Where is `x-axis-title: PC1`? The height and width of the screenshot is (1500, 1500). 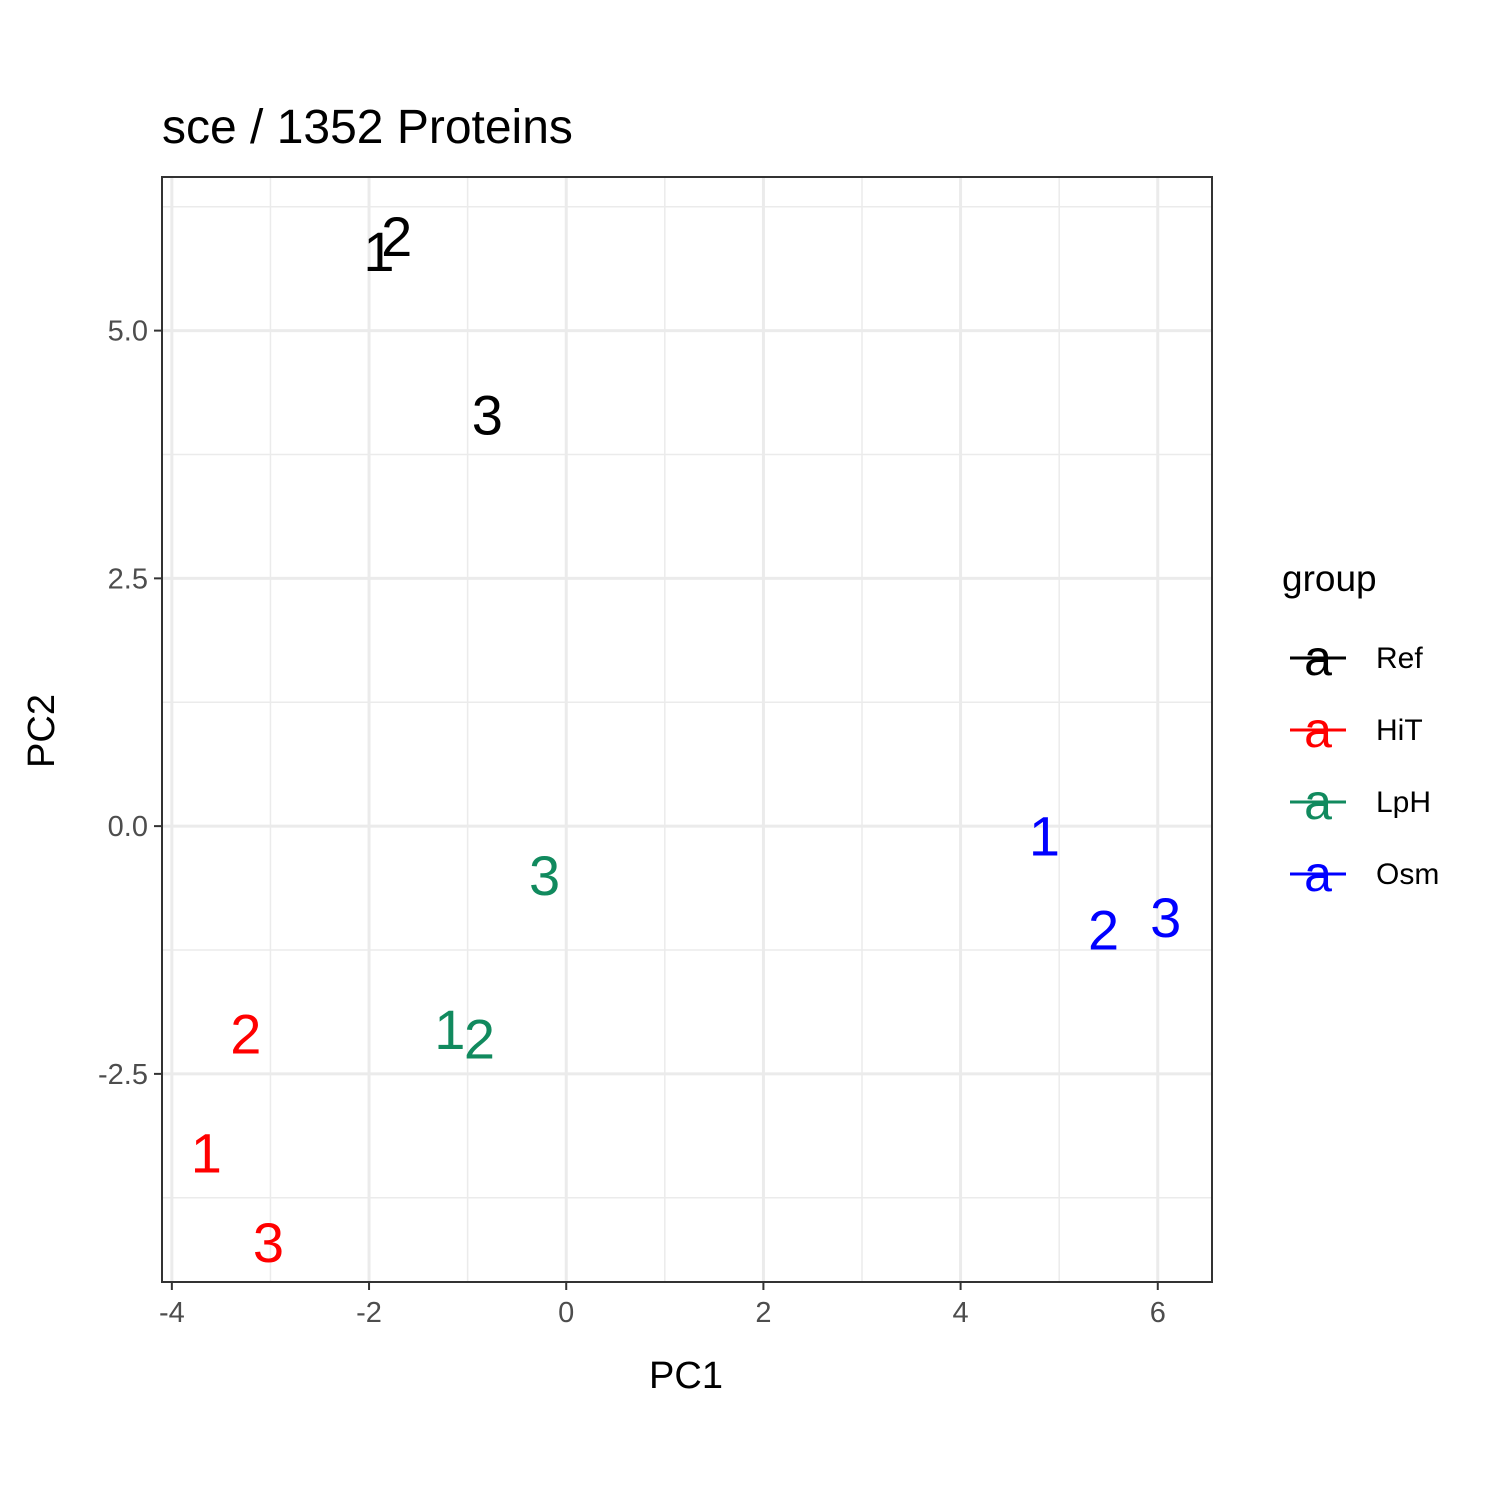
x-axis-title: PC1 is located at coordinates (686, 1376).